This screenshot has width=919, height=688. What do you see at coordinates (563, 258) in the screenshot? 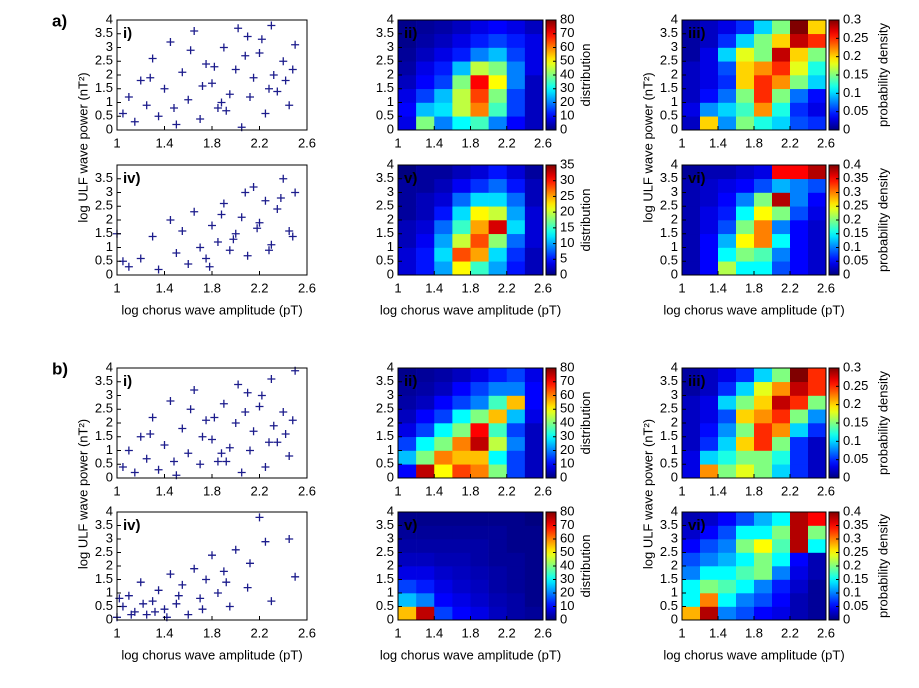
I see `colorbar-tick-label: 5` at bounding box center [563, 258].